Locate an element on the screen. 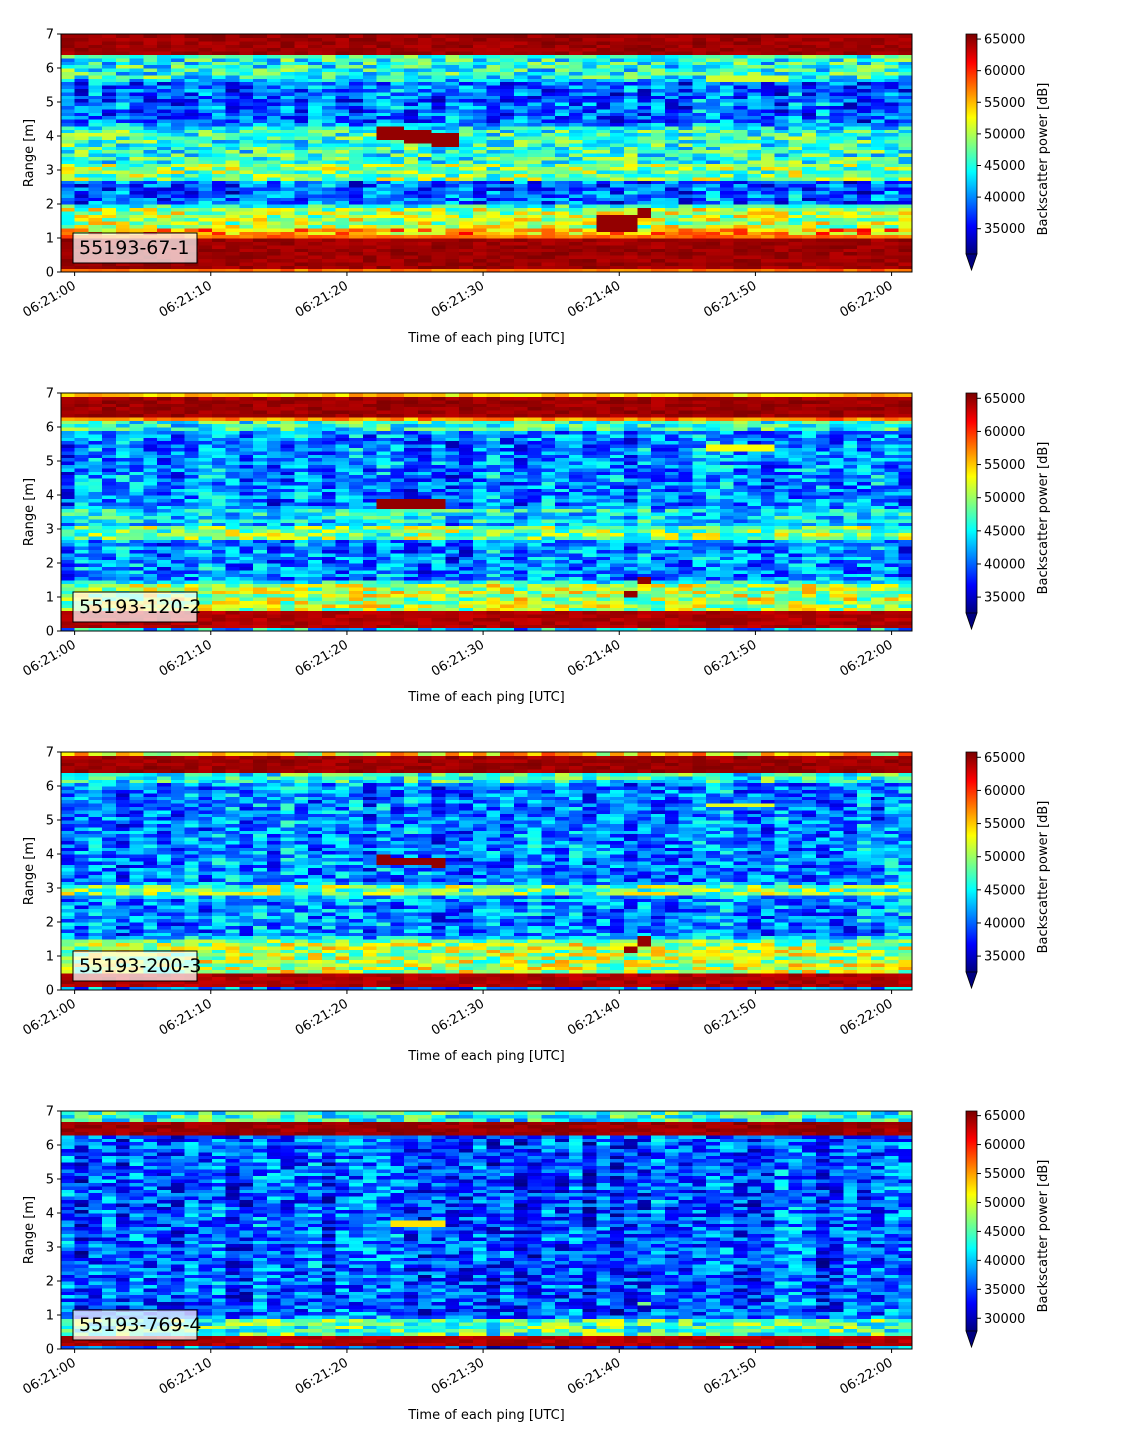 The image size is (1140, 1440). sensor-tag-label: 55193-67-1 is located at coordinates (134, 248).